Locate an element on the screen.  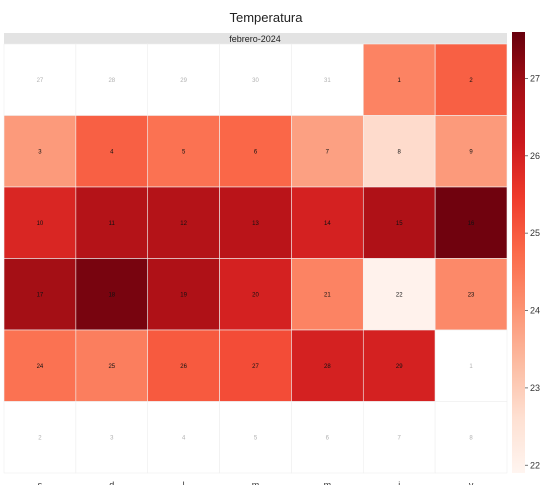
weekday-label: v is located at coordinates (471, 482).